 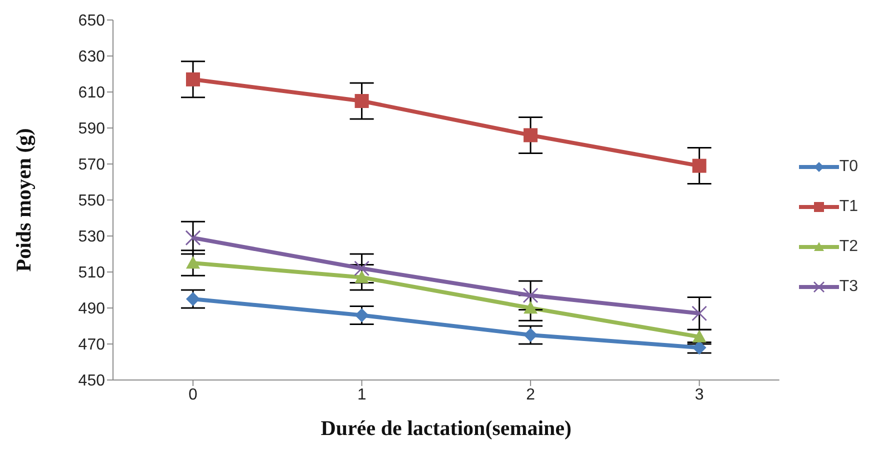 I want to click on y-tick-label: 650, so click(x=92, y=21).